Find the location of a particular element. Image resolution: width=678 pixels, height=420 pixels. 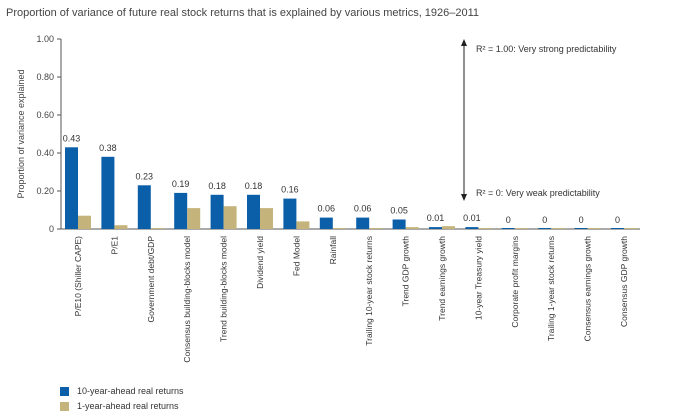

data-label: 0.05 is located at coordinates (399, 211).